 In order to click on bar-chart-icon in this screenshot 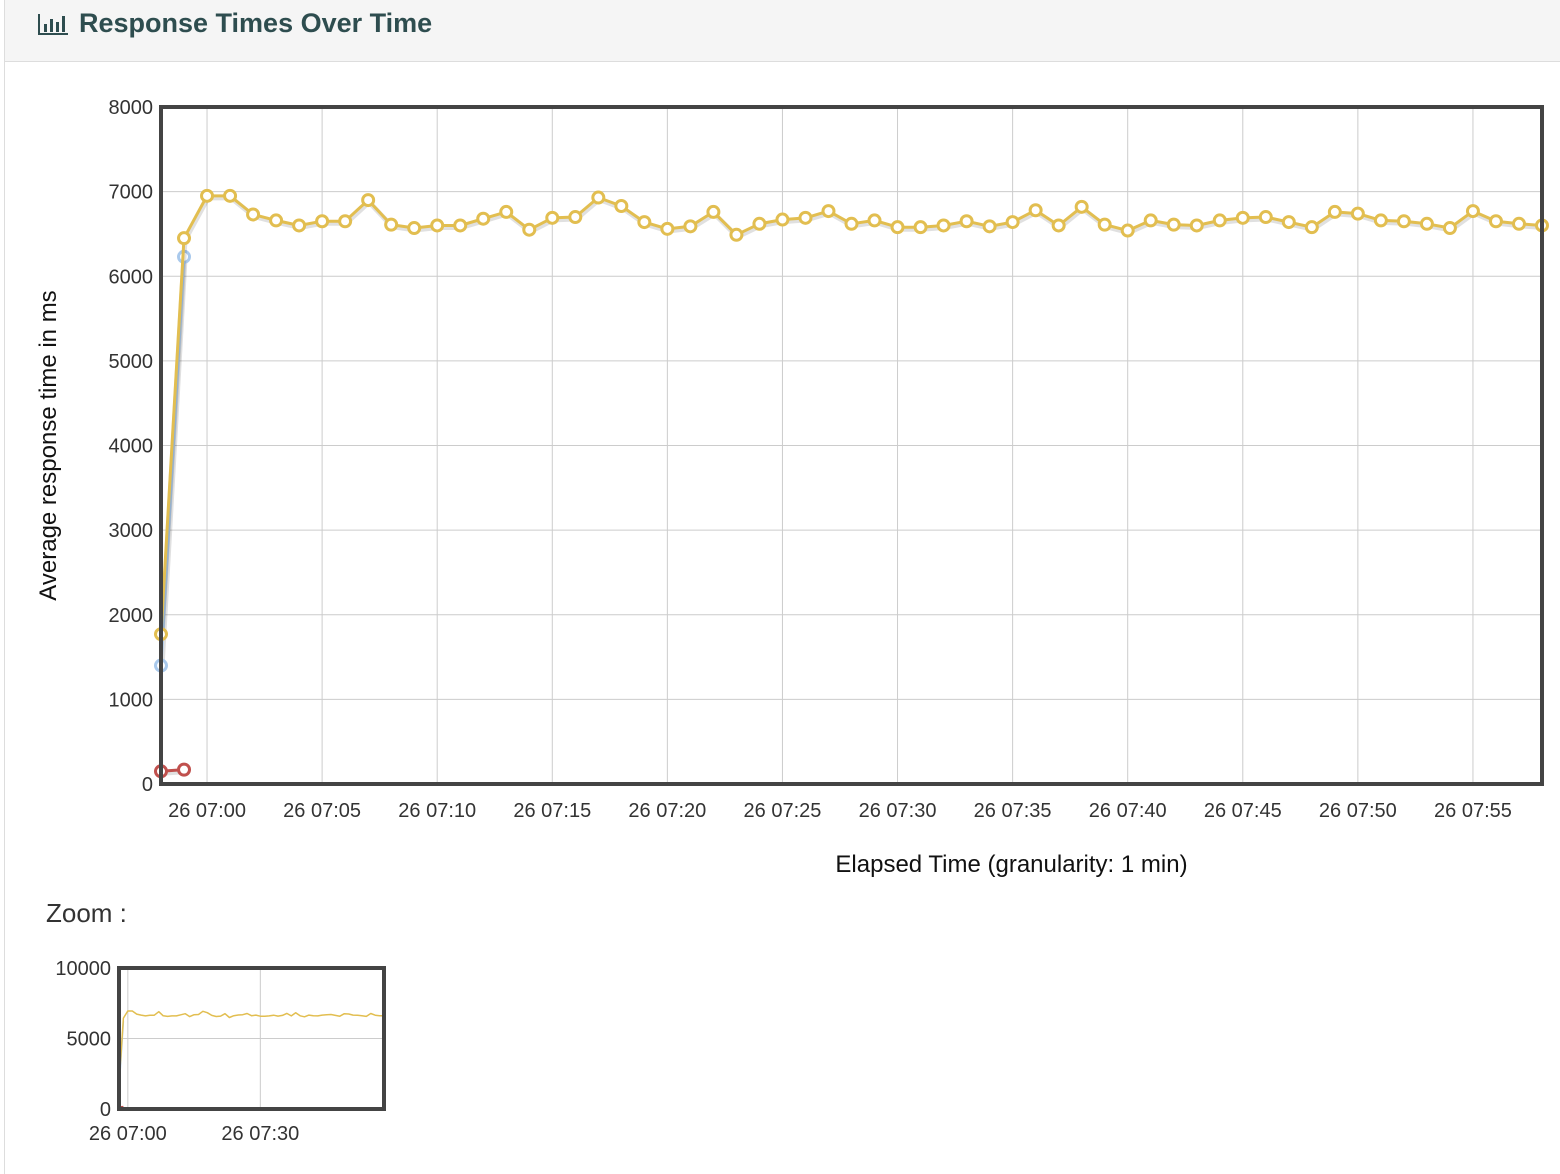, I will do `click(53, 24)`.